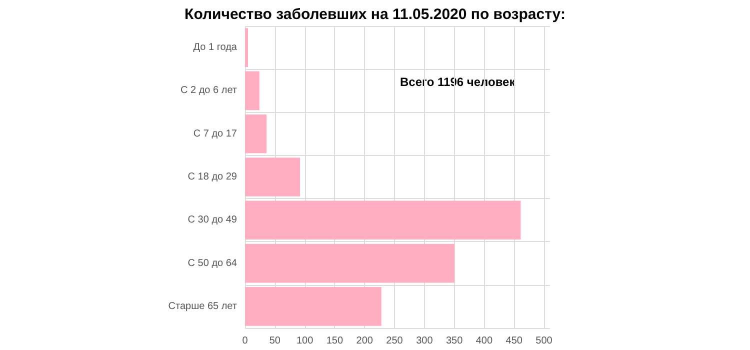  I want to click on y-tick-label: С 18 до 29, so click(213, 177).